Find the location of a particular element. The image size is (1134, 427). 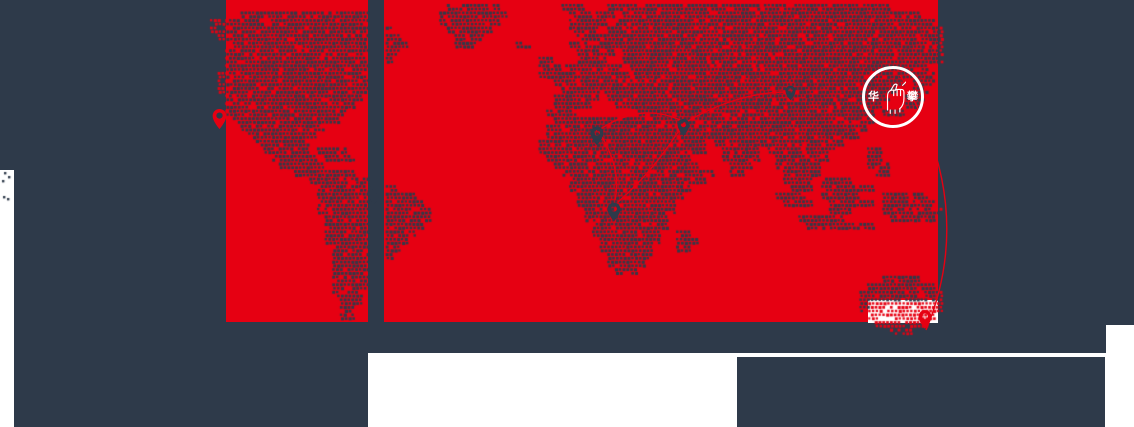

fist-icon is located at coordinates (896, 98).